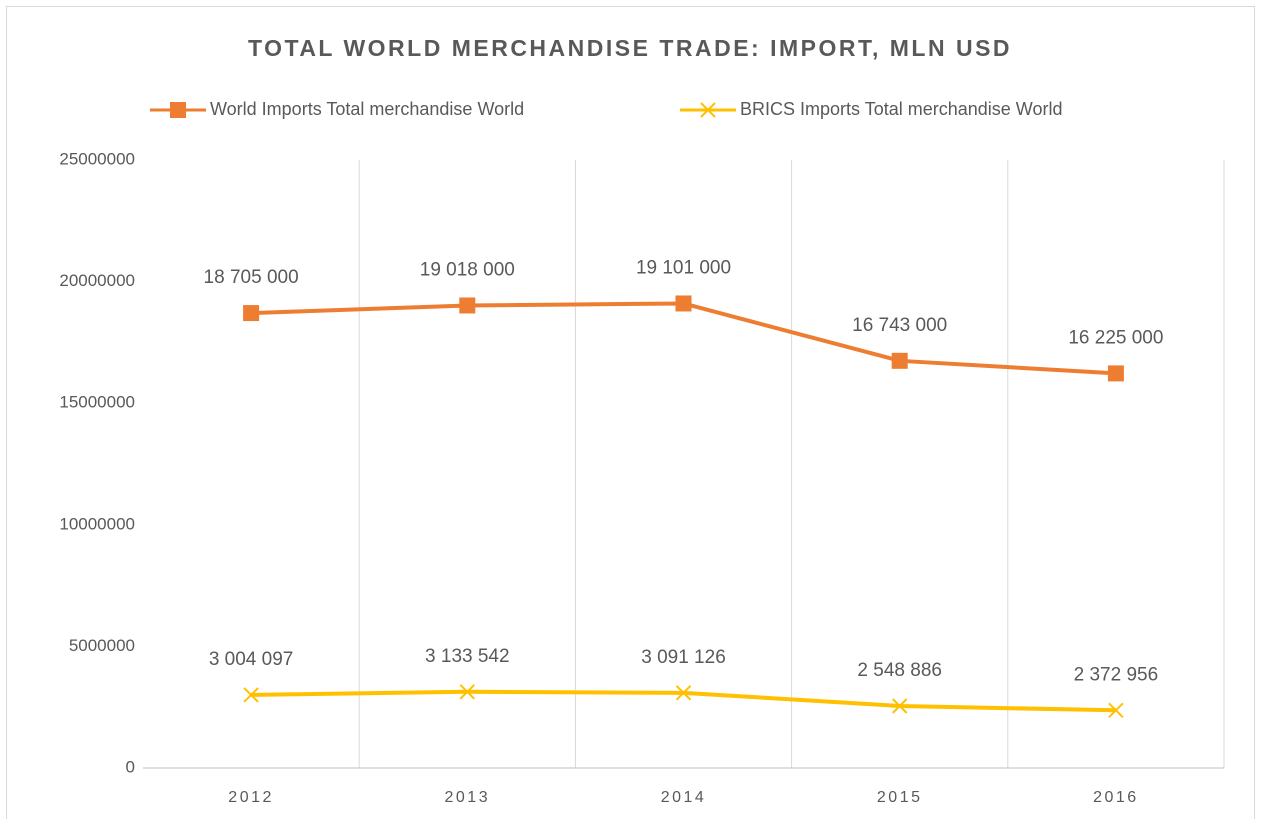  Describe the element at coordinates (130, 766) in the screenshot. I see `y-tick-label: 0` at that location.